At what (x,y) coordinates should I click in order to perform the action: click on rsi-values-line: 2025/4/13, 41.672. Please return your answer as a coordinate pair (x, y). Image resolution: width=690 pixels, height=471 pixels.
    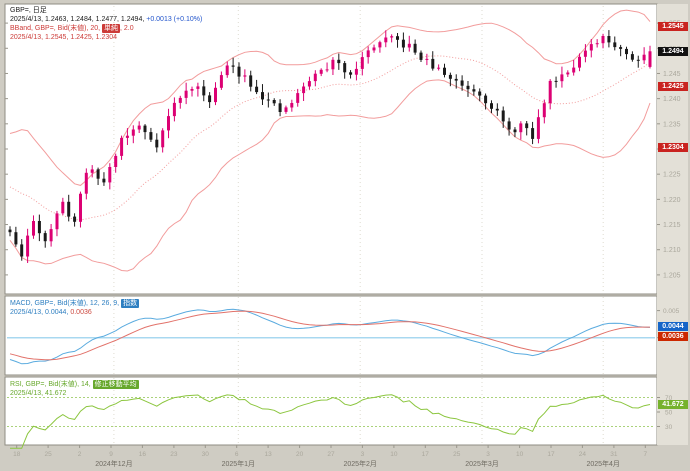
    Looking at the image, I should click on (38, 393).